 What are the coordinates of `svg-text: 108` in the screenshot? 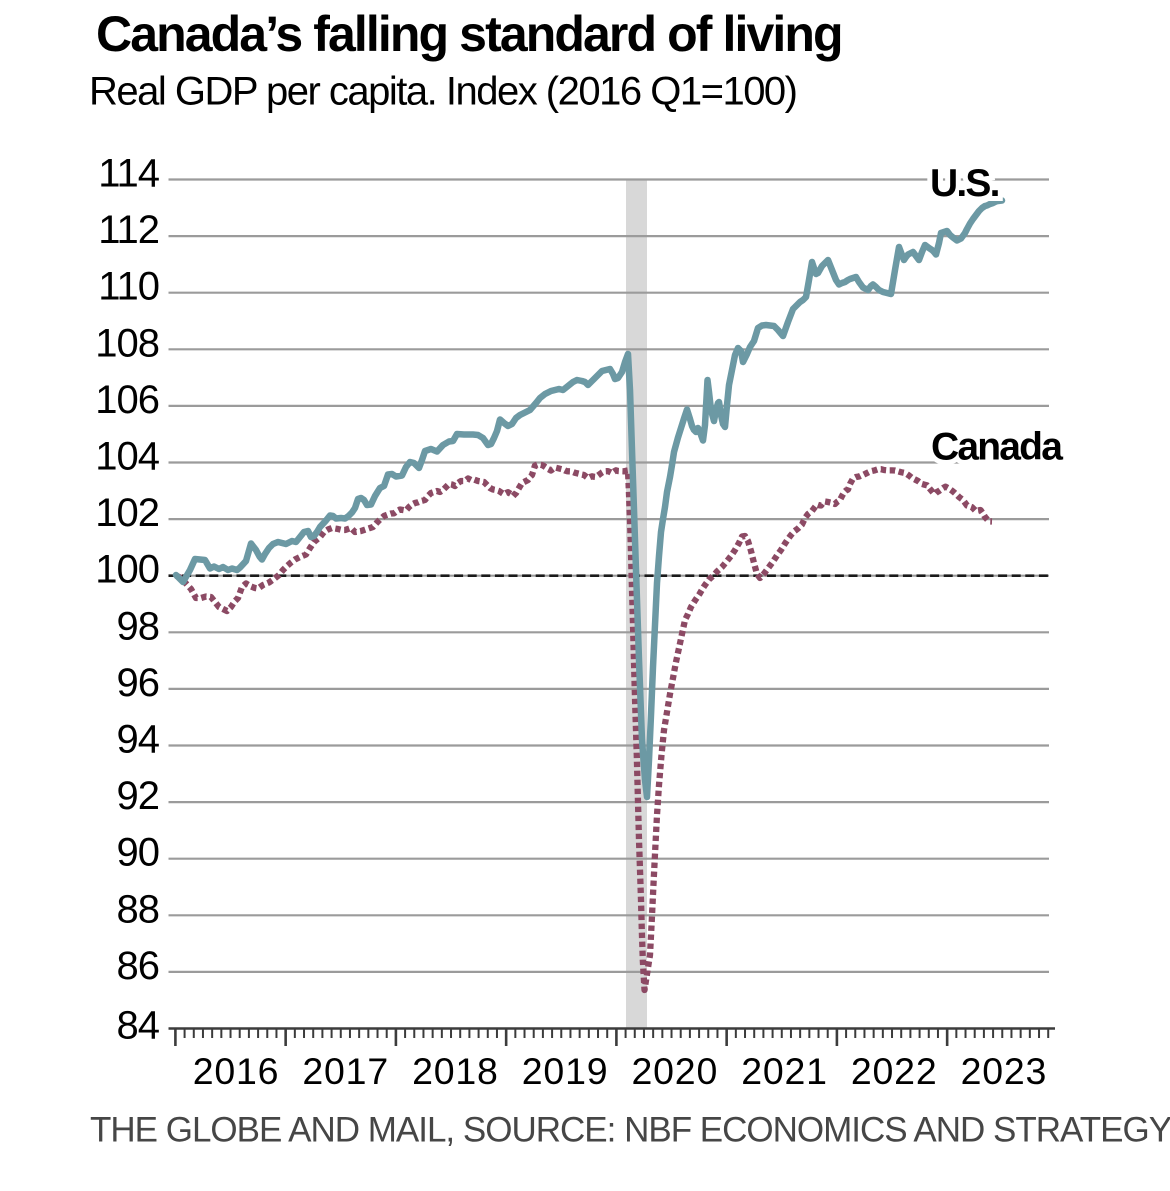 It's located at (127, 343).